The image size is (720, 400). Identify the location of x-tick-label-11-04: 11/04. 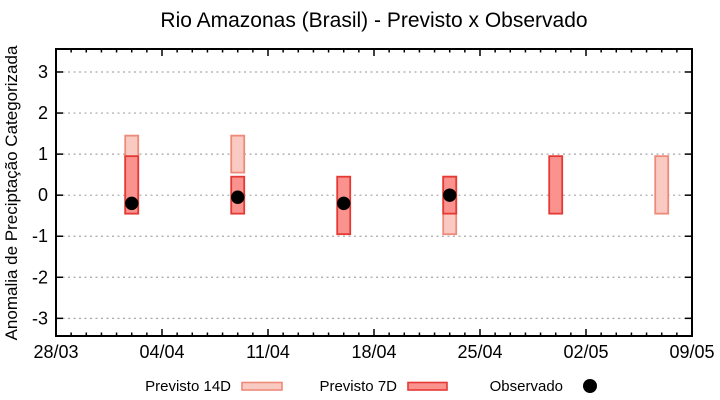
(268, 352).